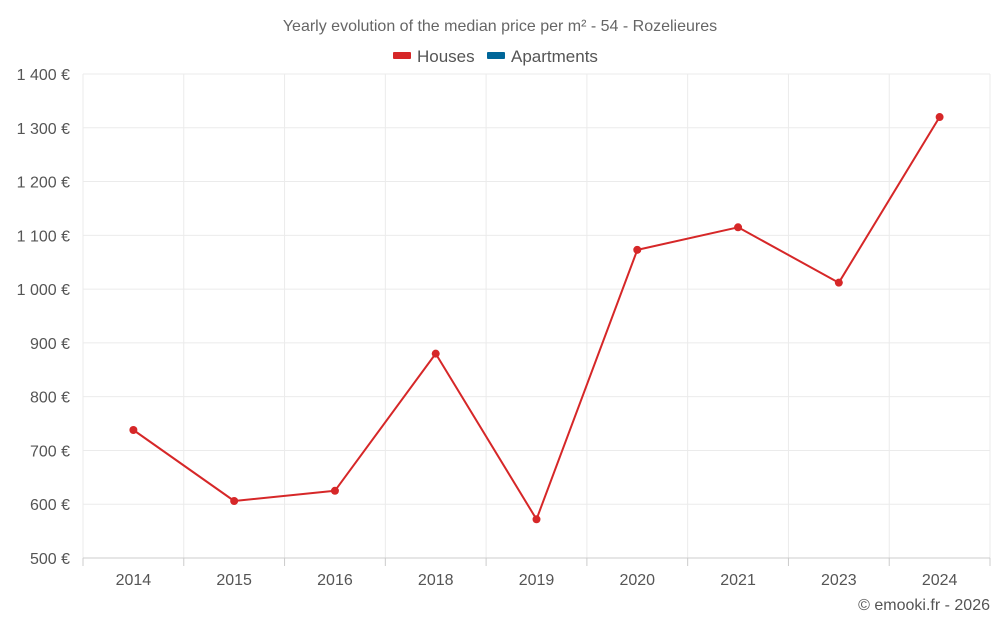 This screenshot has height=625, width=1000. I want to click on x-tick-label: 2023, so click(839, 580).